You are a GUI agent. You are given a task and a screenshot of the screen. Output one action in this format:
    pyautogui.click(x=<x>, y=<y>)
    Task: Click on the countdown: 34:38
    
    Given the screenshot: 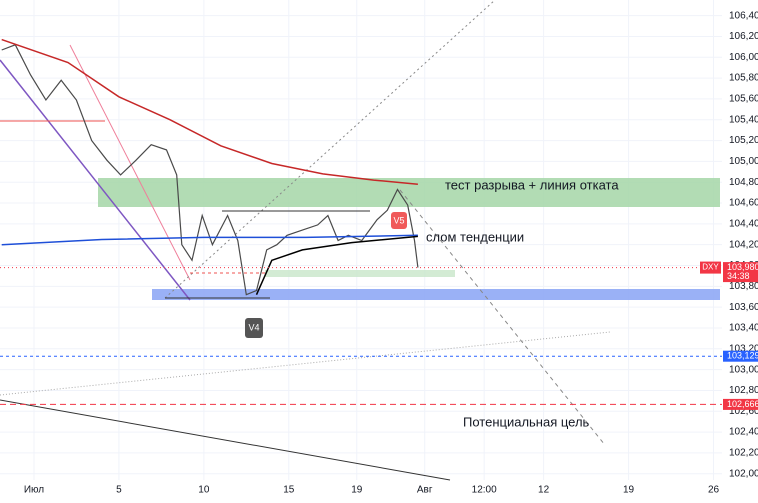 What is the action you would take?
    pyautogui.click(x=738, y=276)
    